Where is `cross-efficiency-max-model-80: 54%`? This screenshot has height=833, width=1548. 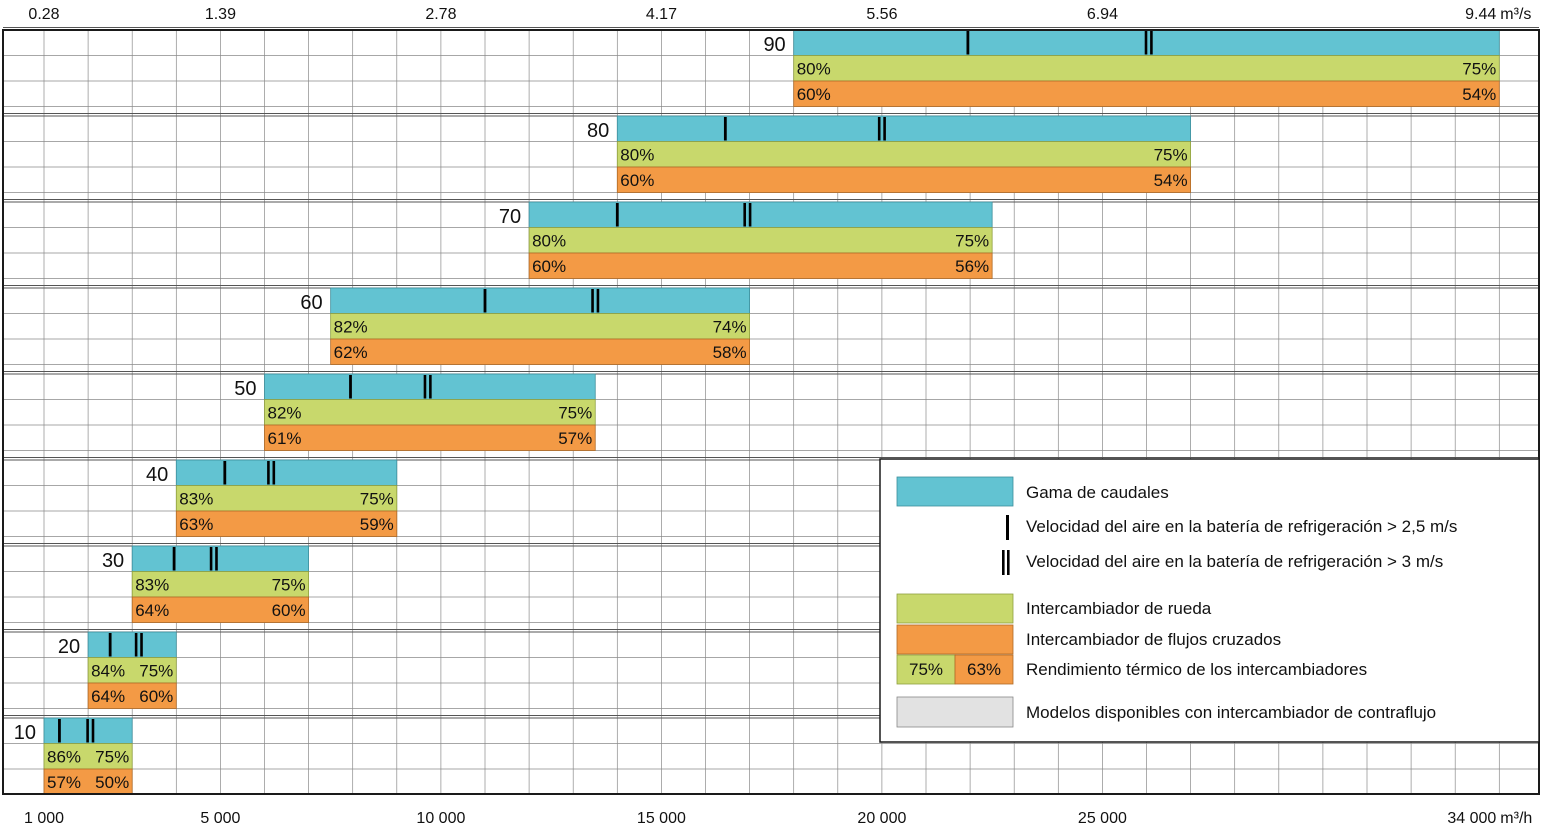 cross-efficiency-max-model-80: 54% is located at coordinates (1171, 180).